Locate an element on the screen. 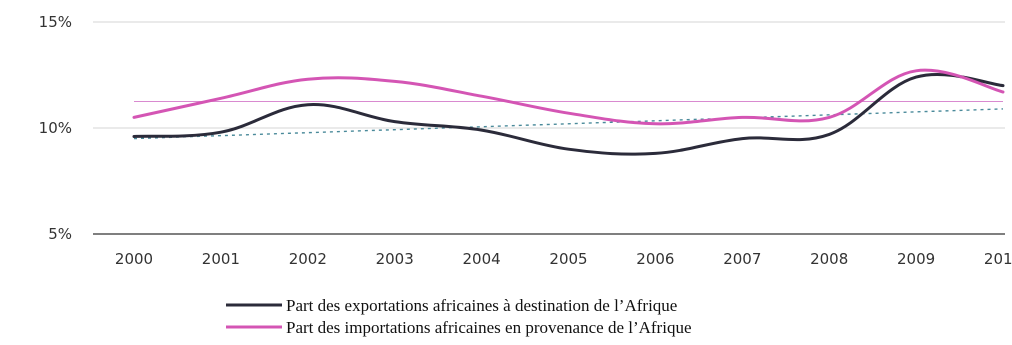 This screenshot has height=345, width=1012. y-tick-label: 5% is located at coordinates (60, 234).